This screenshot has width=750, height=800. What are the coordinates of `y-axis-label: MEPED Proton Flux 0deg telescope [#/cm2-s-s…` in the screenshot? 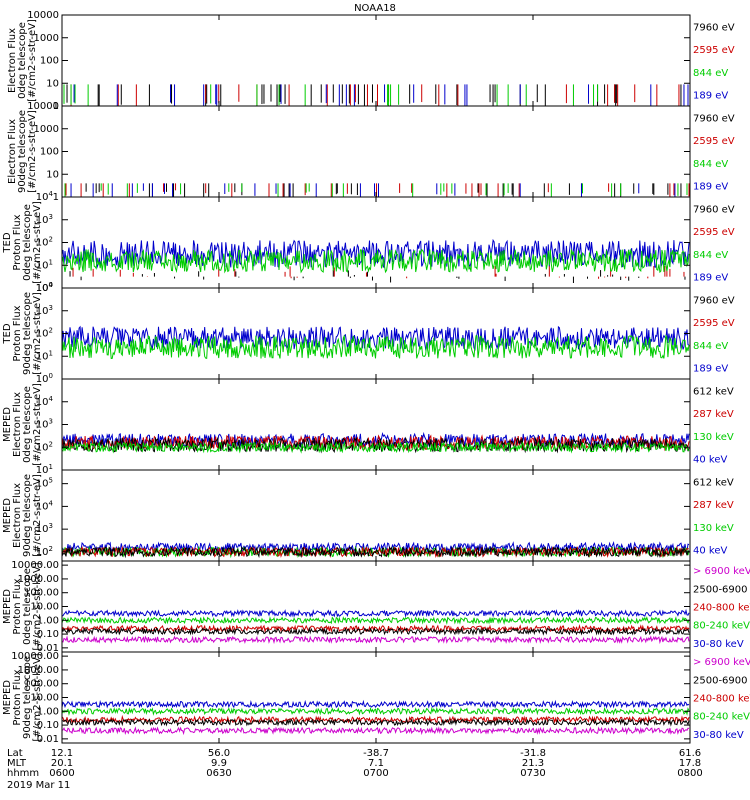 It's located at (22, 606).